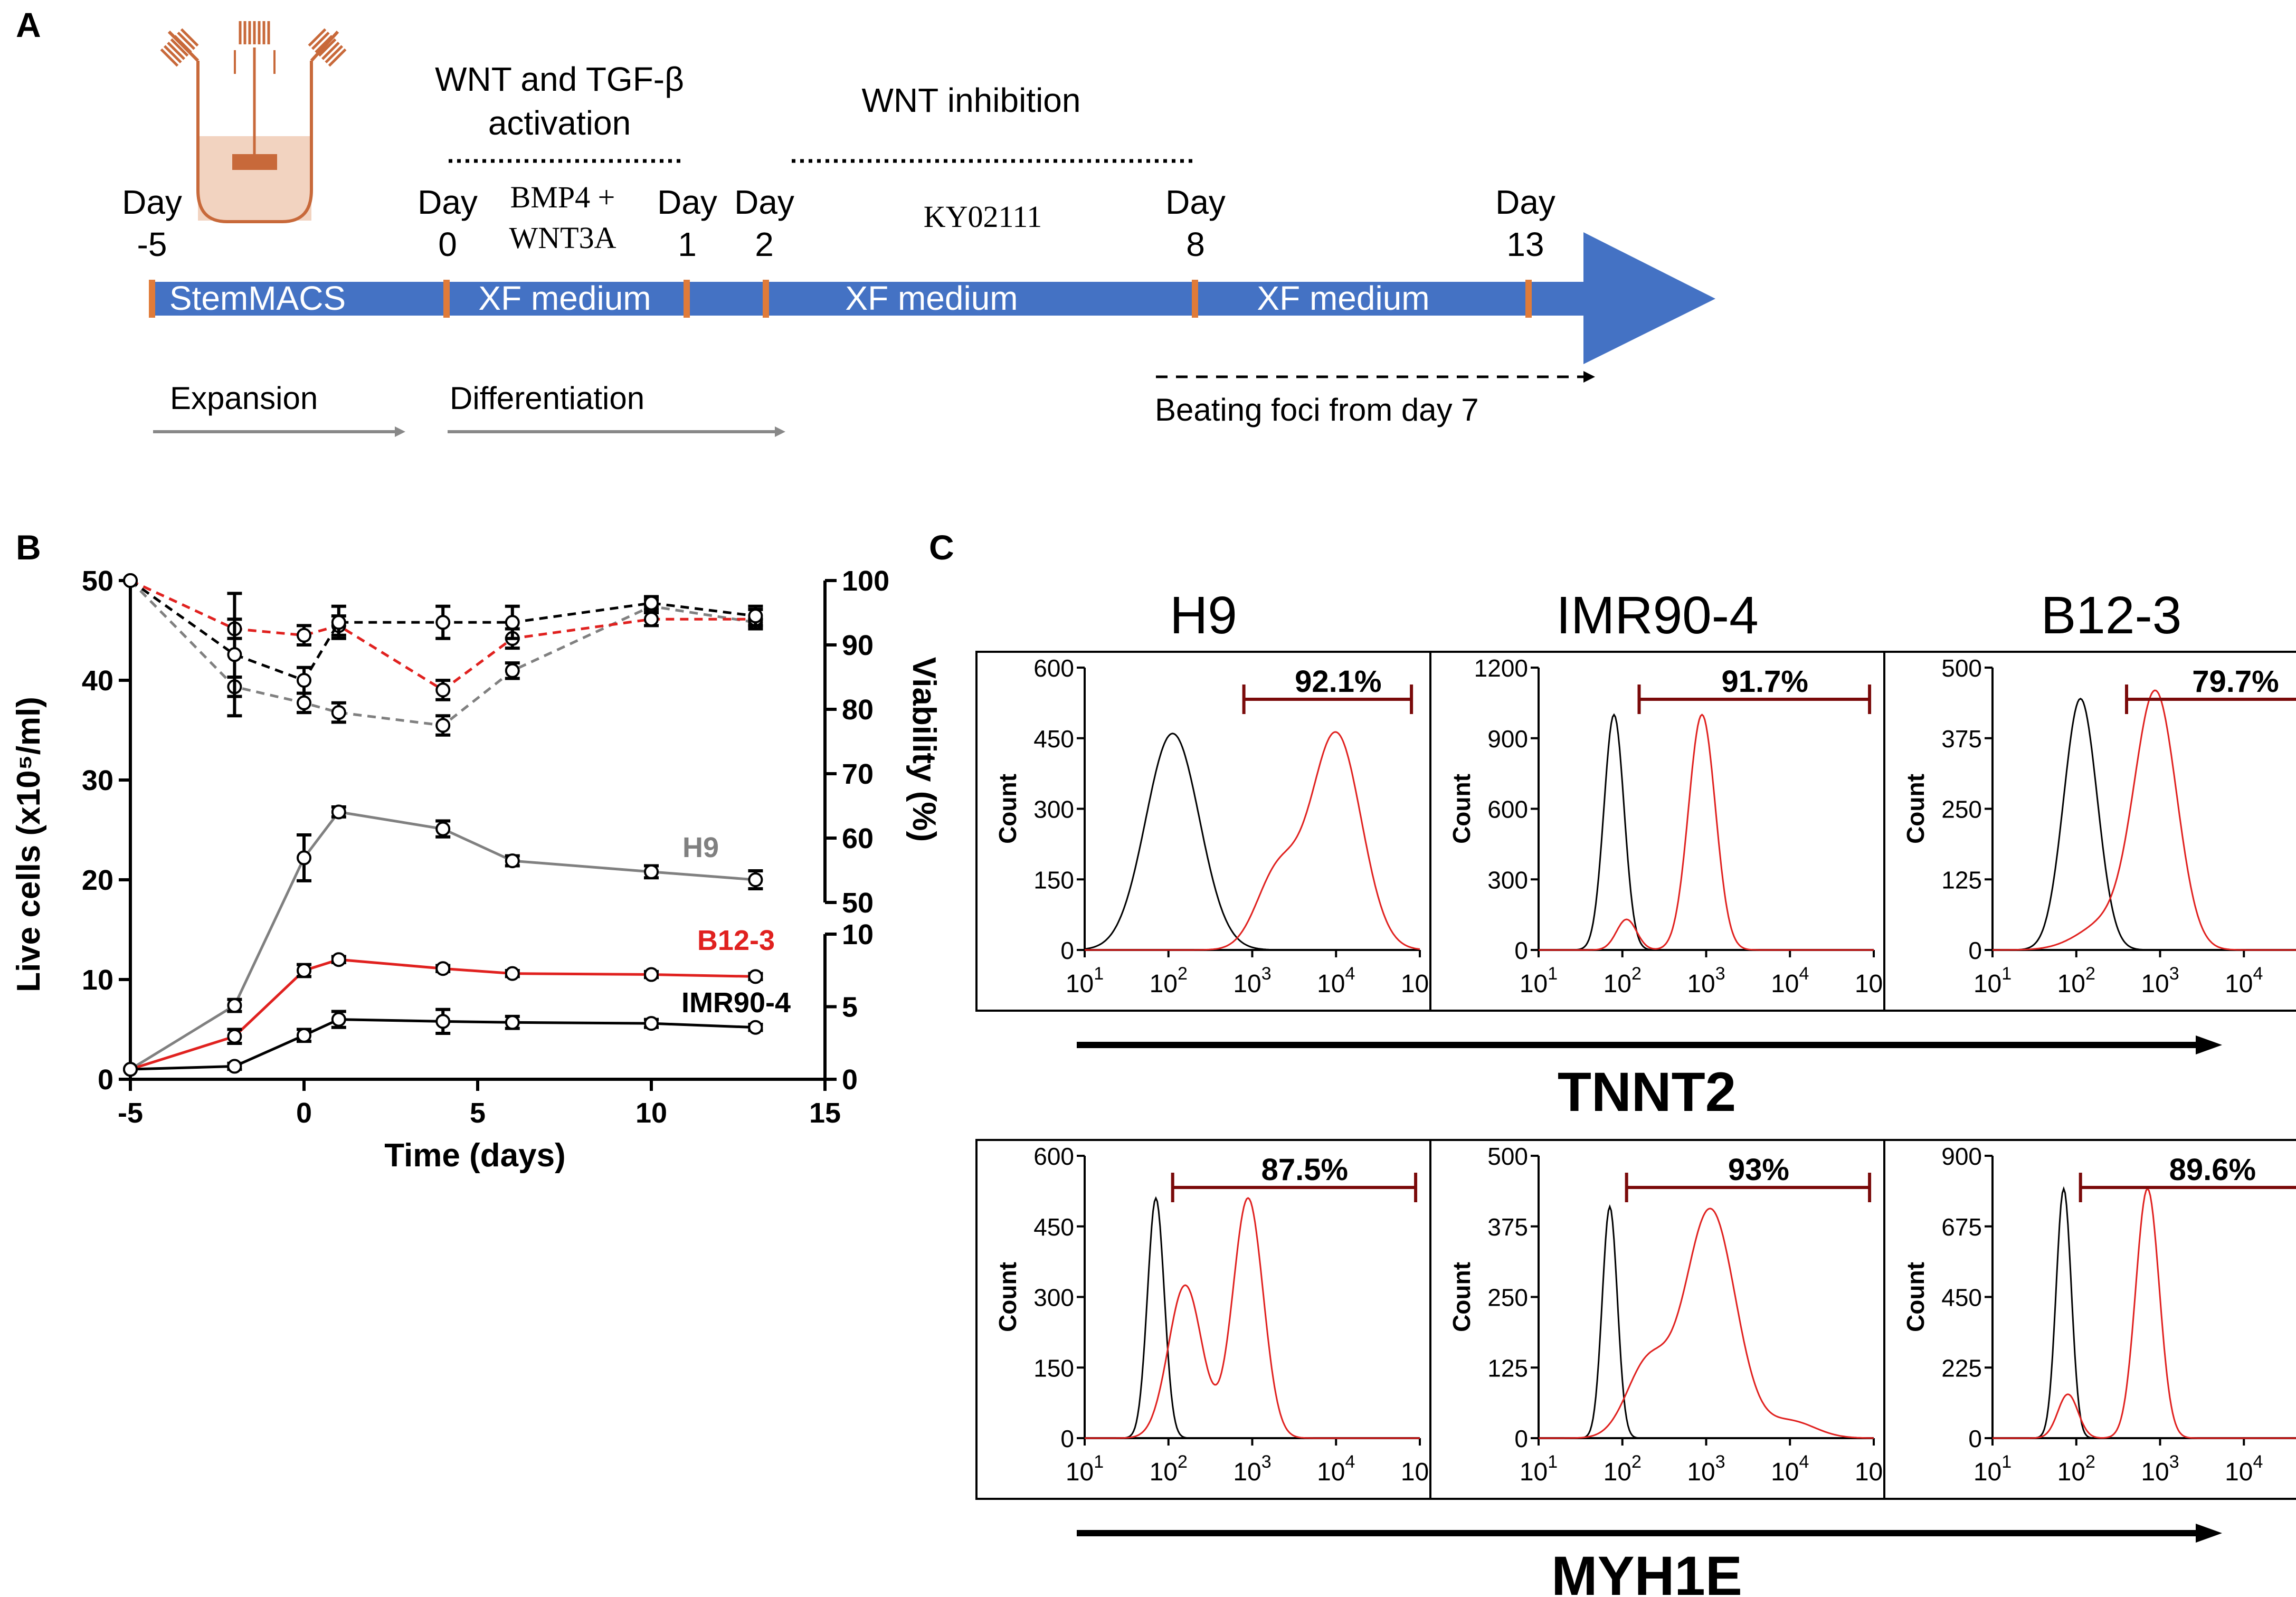  Describe the element at coordinates (130, 1113) in the screenshot. I see `x-tick-label: -5` at that location.